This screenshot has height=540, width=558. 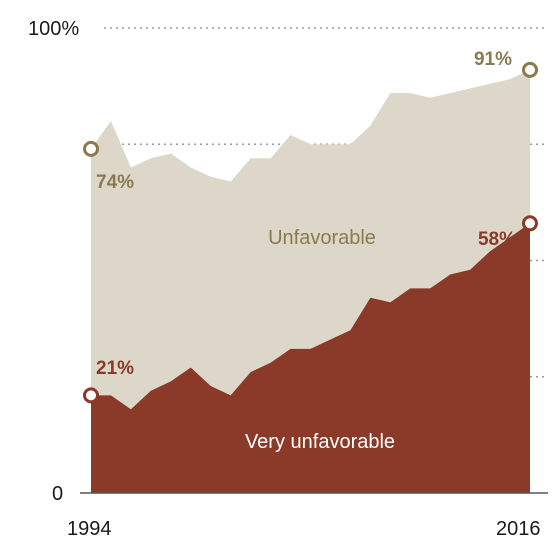 I want to click on label-unfavorable-end: 91%, so click(x=493, y=59).